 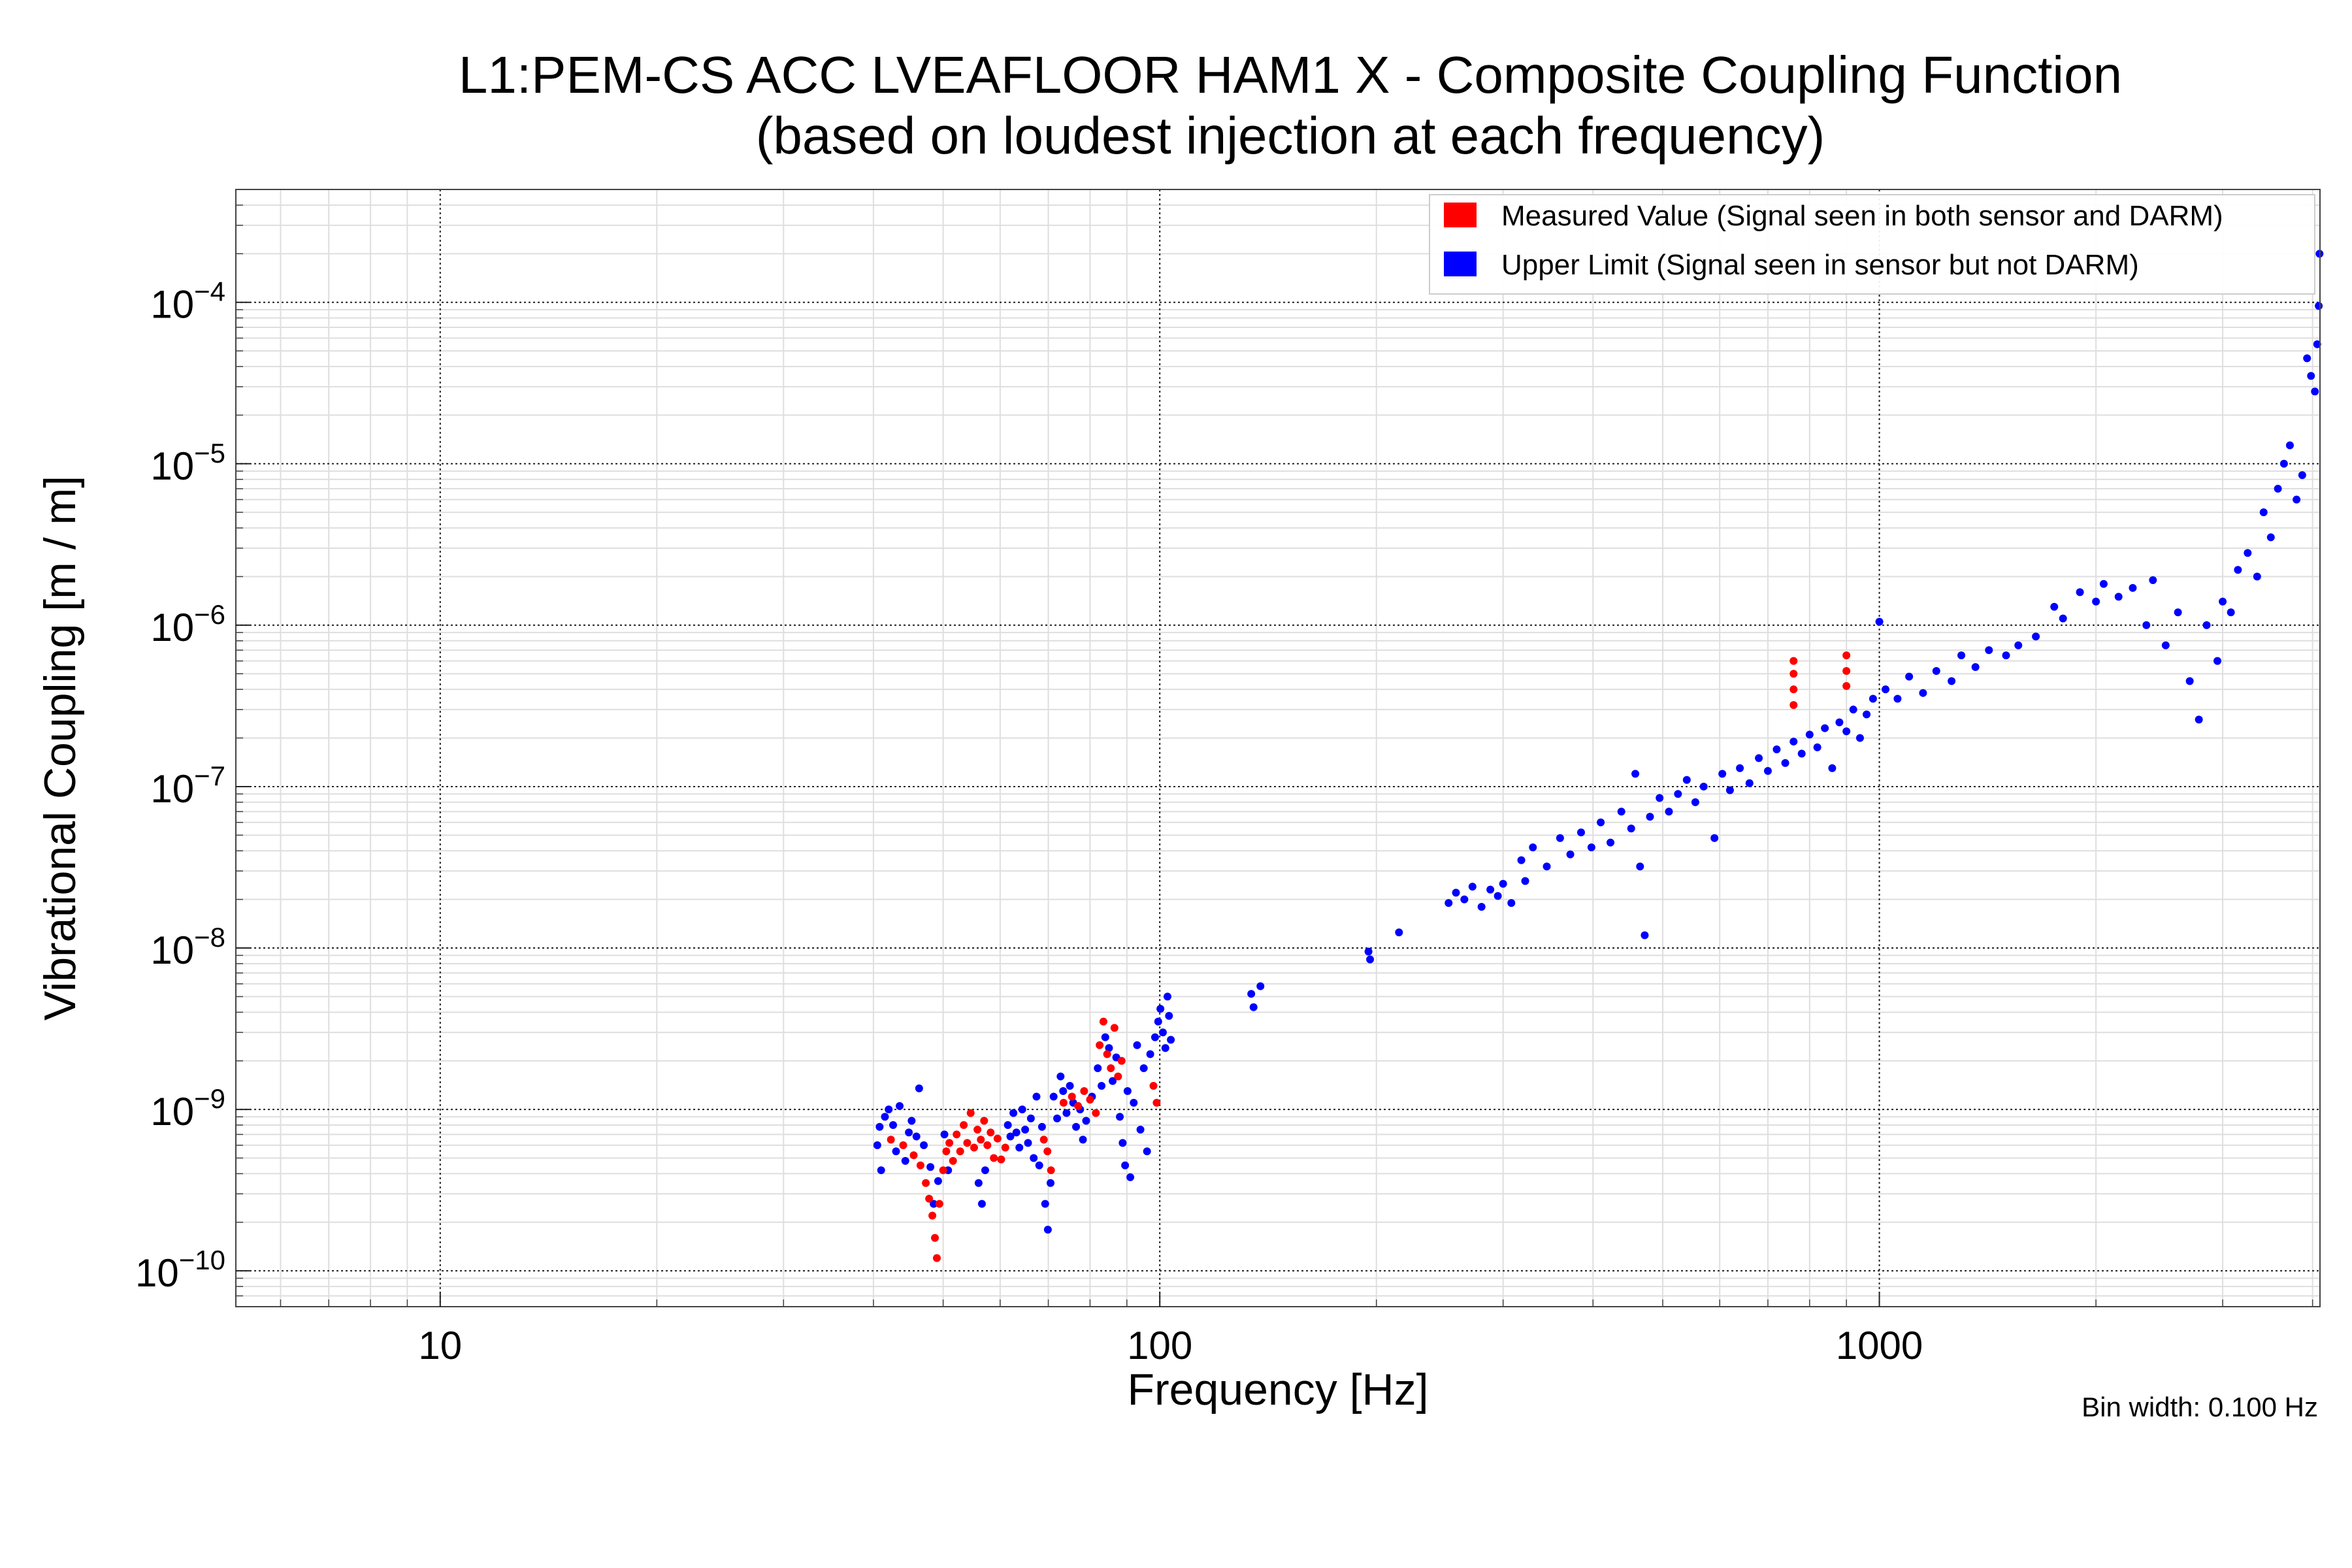 I want to click on y-tick-label: 10−7, so click(x=187, y=785).